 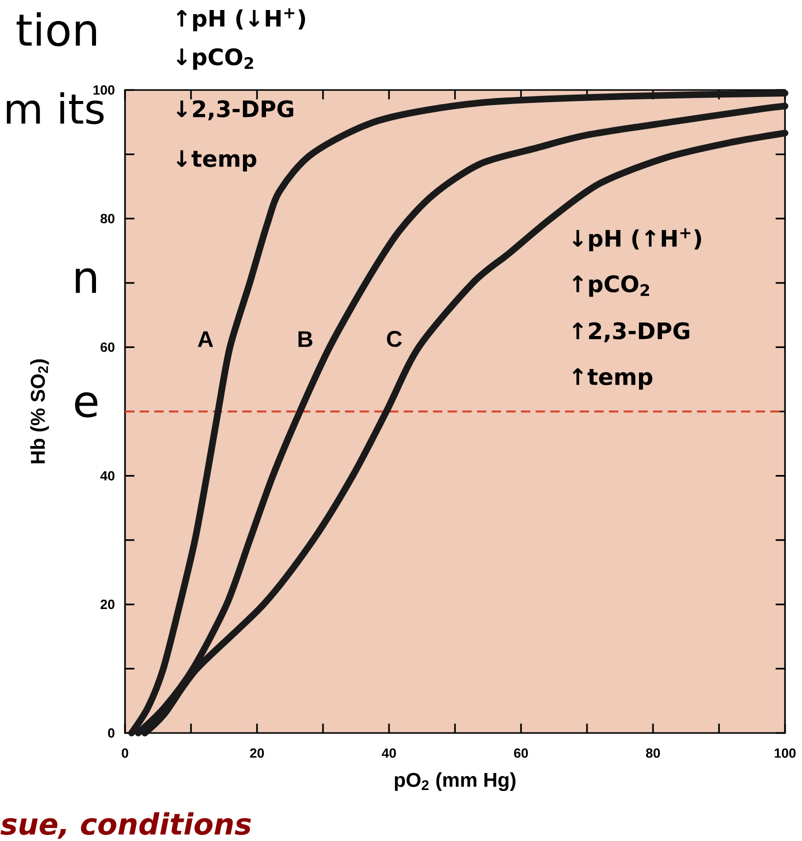 I want to click on x-tick-label: 60, so click(x=521, y=753).